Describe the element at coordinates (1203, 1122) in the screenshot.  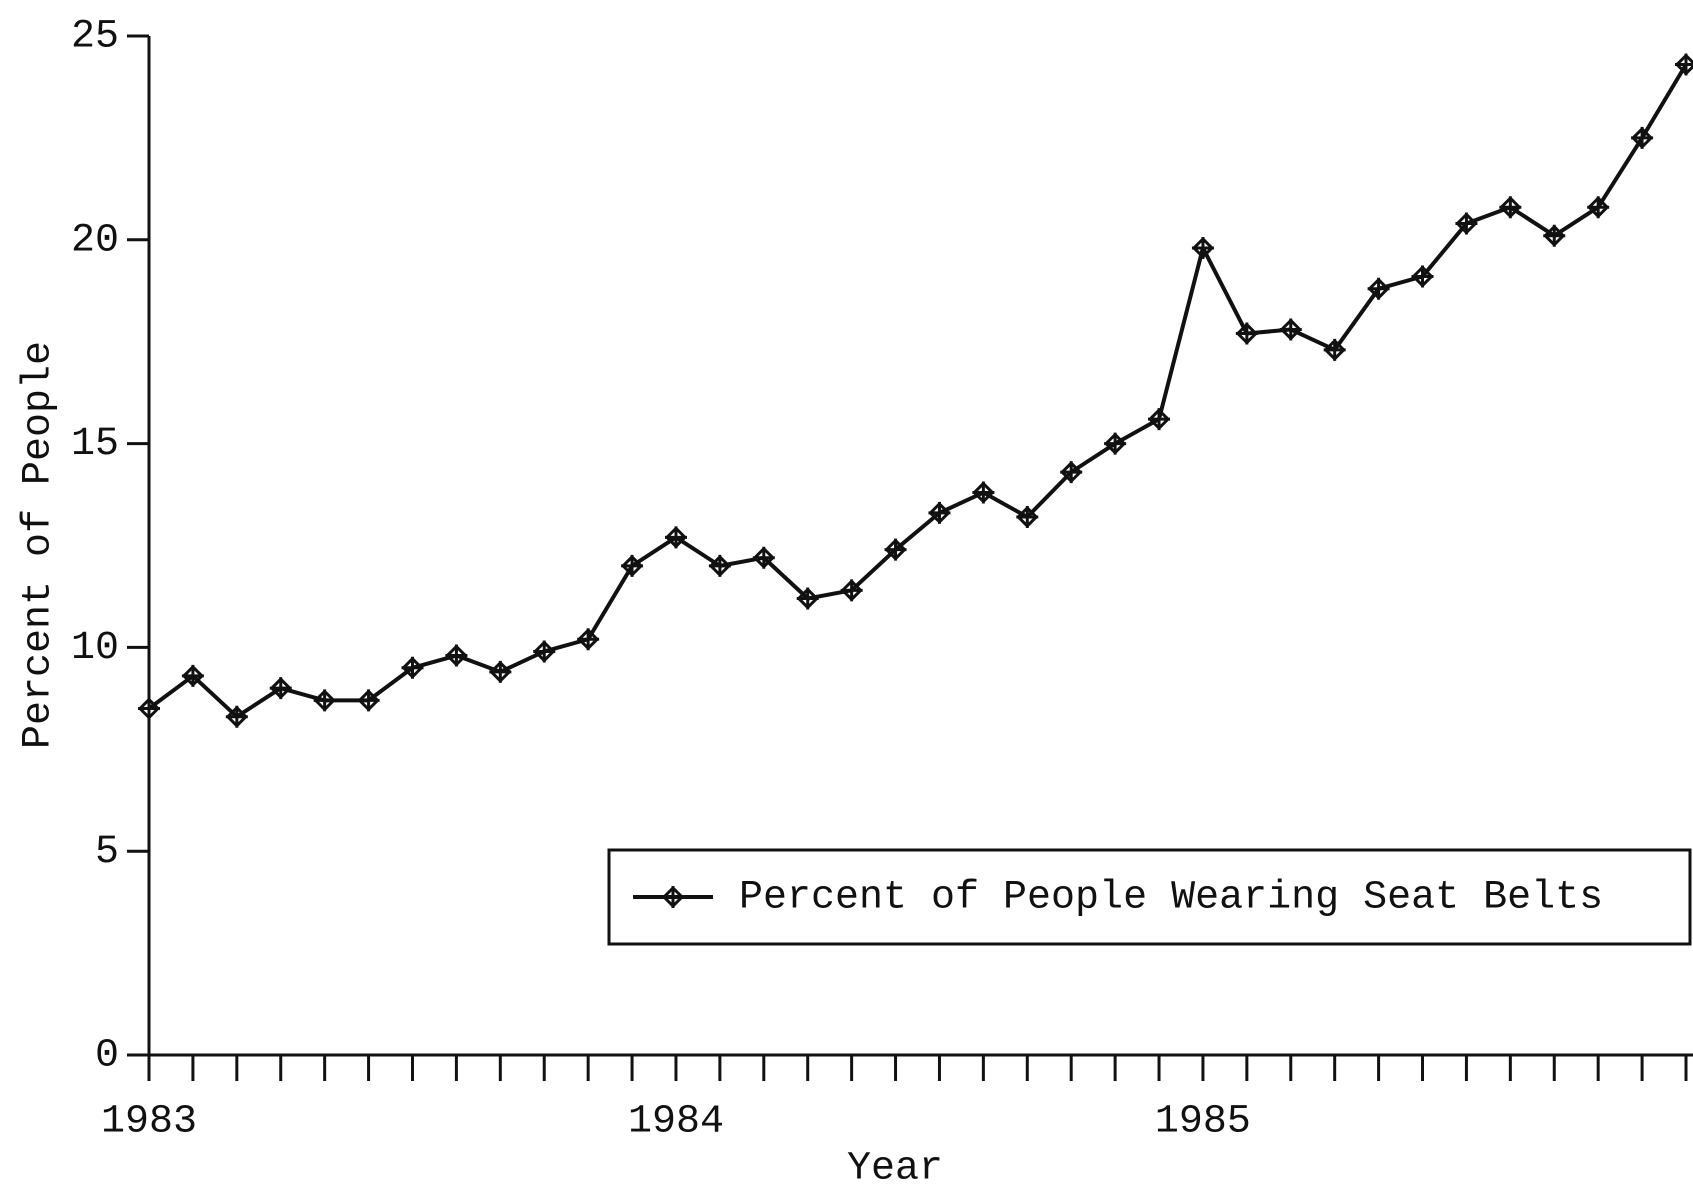
I see `x-tick-label: 1985` at that location.